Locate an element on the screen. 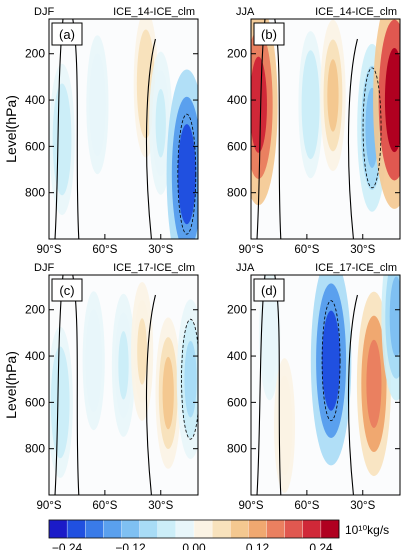 The height and width of the screenshot is (550, 410). colorbar: −0.24 −0.12 0.00 0.12 0.24 10¹⁰kg/s is located at coordinates (218, 534).